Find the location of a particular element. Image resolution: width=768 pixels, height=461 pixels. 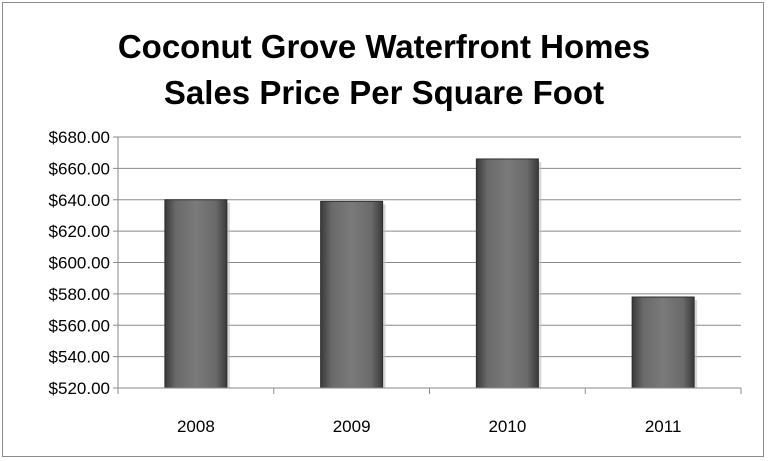

y-tick-label: $600.00 is located at coordinates (79, 263).